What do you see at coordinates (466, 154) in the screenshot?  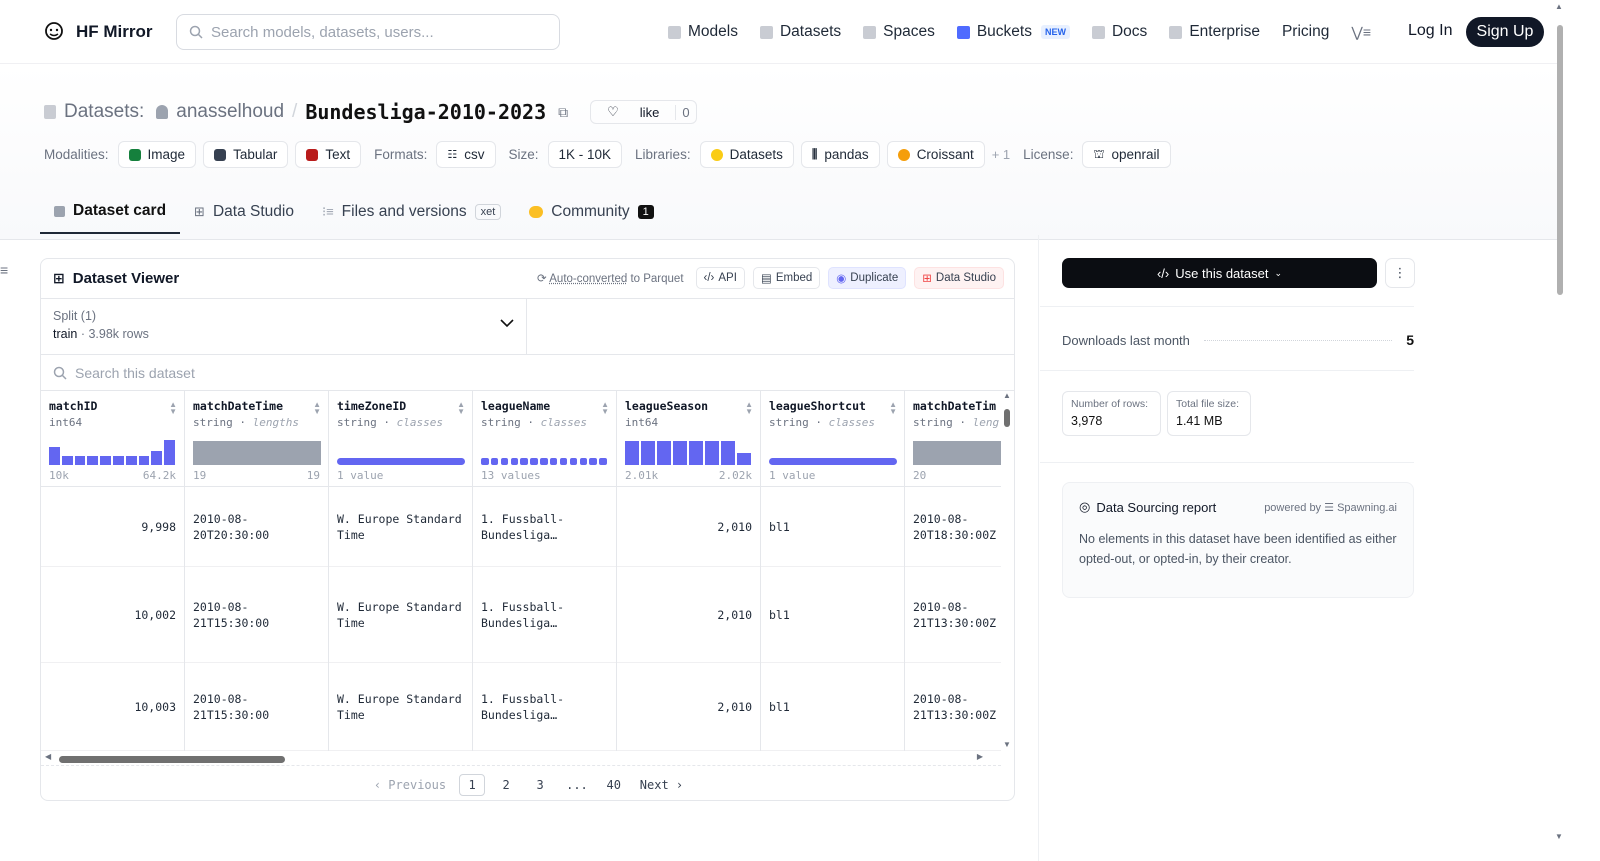 I see `format-csv-chip: ☷ csv` at bounding box center [466, 154].